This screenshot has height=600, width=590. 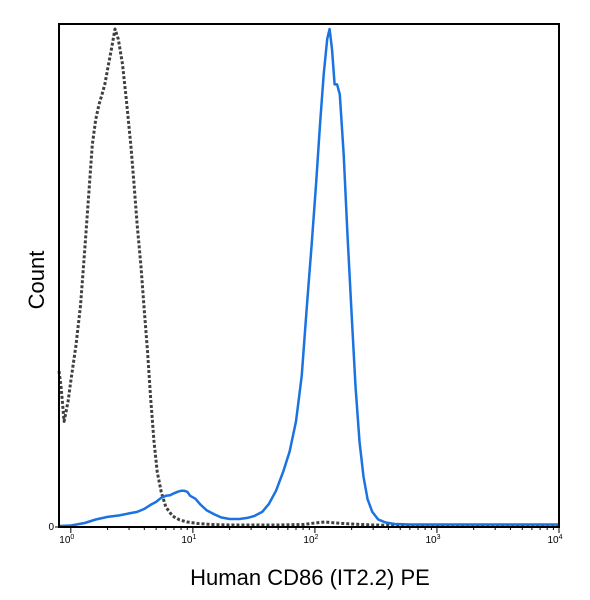 What do you see at coordinates (51, 527) in the screenshot?
I see `y-tick-label: 0` at bounding box center [51, 527].